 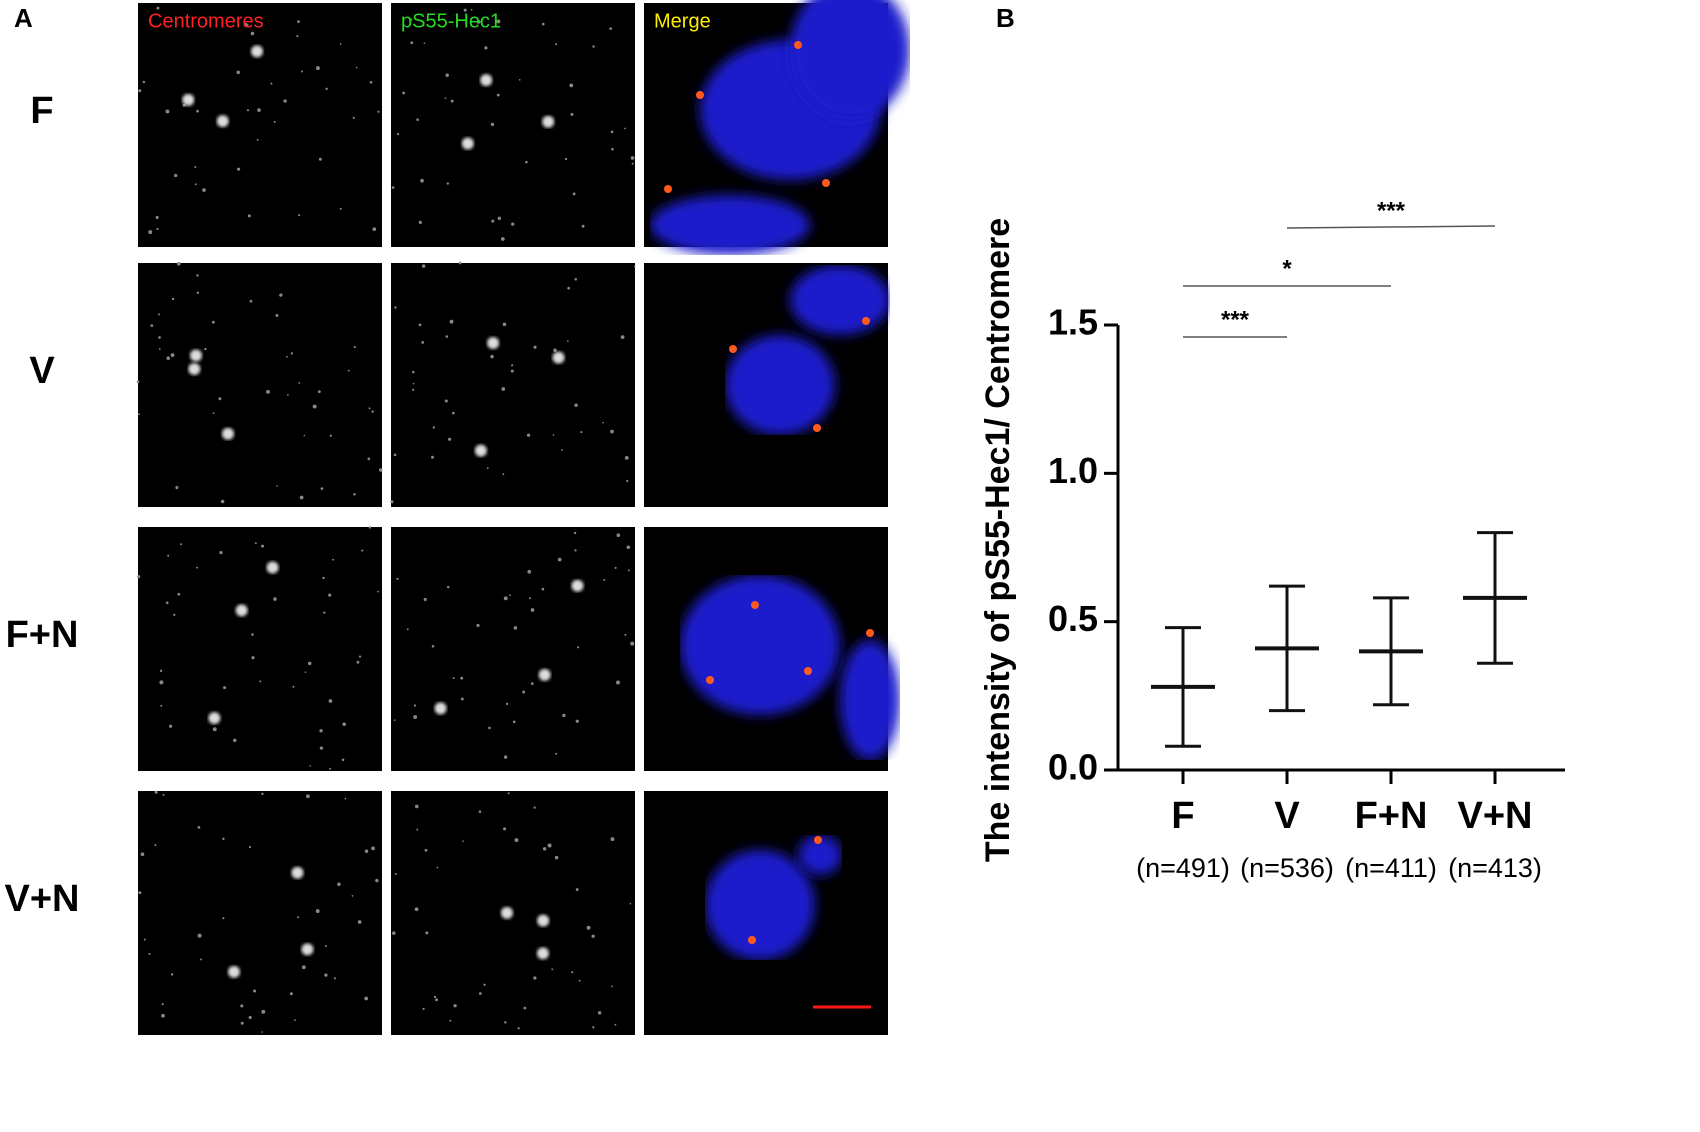 I want to click on chromatin, so click(x=780, y=385).